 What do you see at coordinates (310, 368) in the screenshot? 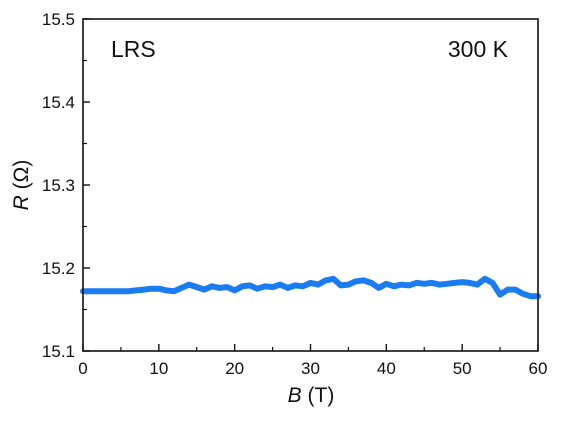
I see `x-tick-label: 30` at bounding box center [310, 368].